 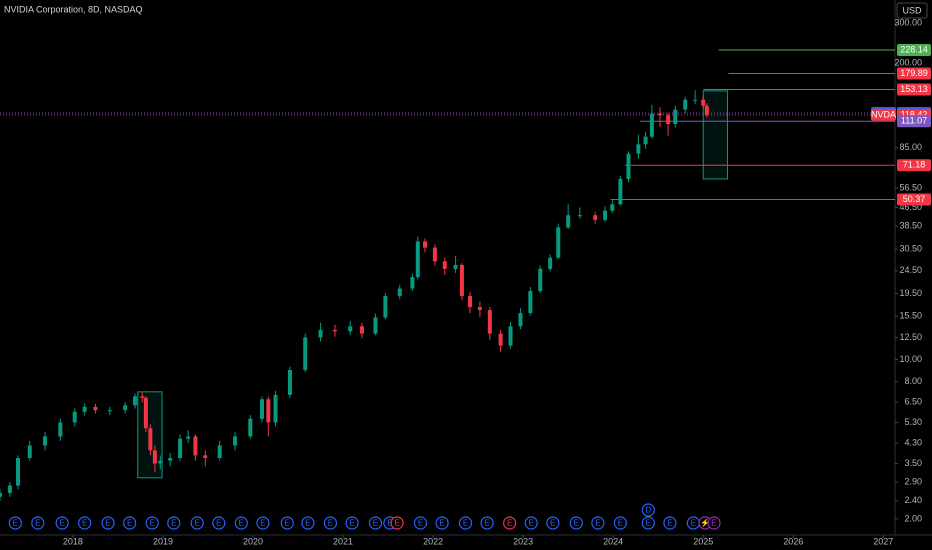 I want to click on y-tick-label: 85.00, so click(x=910, y=147).